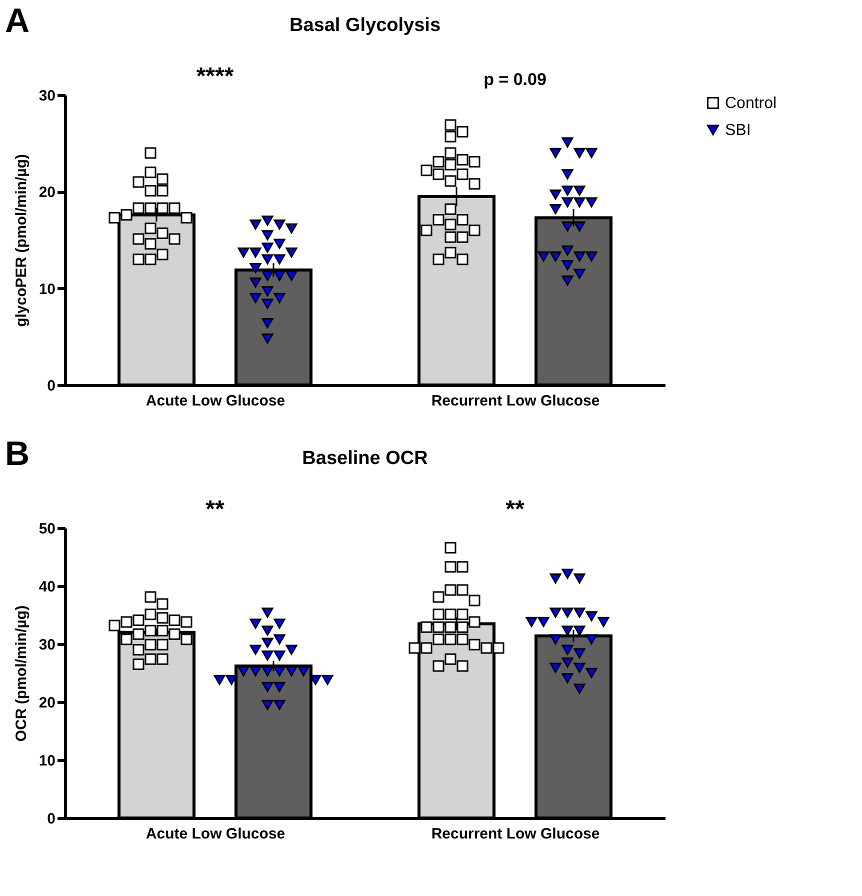  What do you see at coordinates (47, 529) in the screenshot?
I see `y-tick-label: 50` at bounding box center [47, 529].